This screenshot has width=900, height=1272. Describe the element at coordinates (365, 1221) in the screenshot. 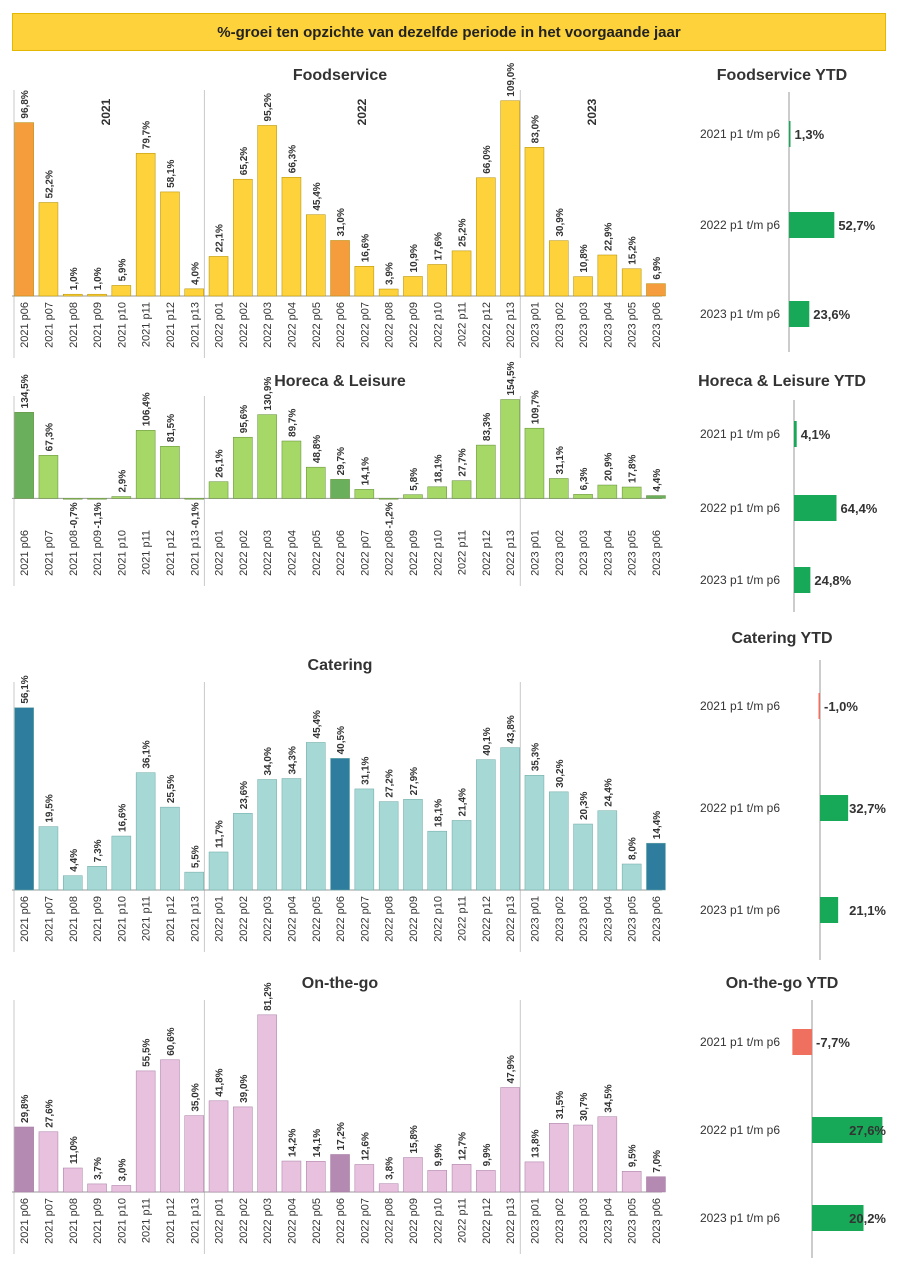

I see `panel4-category-label: 2022 p07` at that location.